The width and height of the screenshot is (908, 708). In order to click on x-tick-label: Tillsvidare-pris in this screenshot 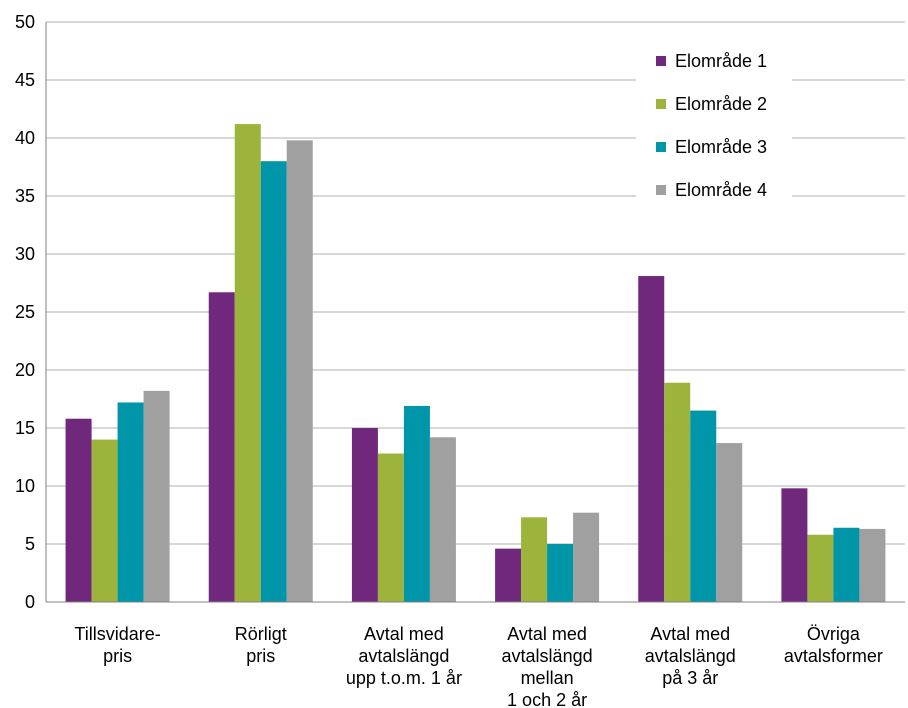, I will do `click(117, 645)`.